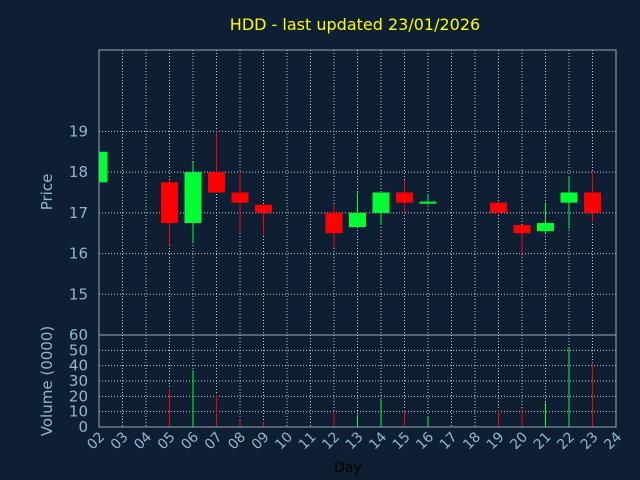 This screenshot has width=640, height=480. Describe the element at coordinates (47, 381) in the screenshot. I see `volume-axis-label: Volume (0000)` at that location.